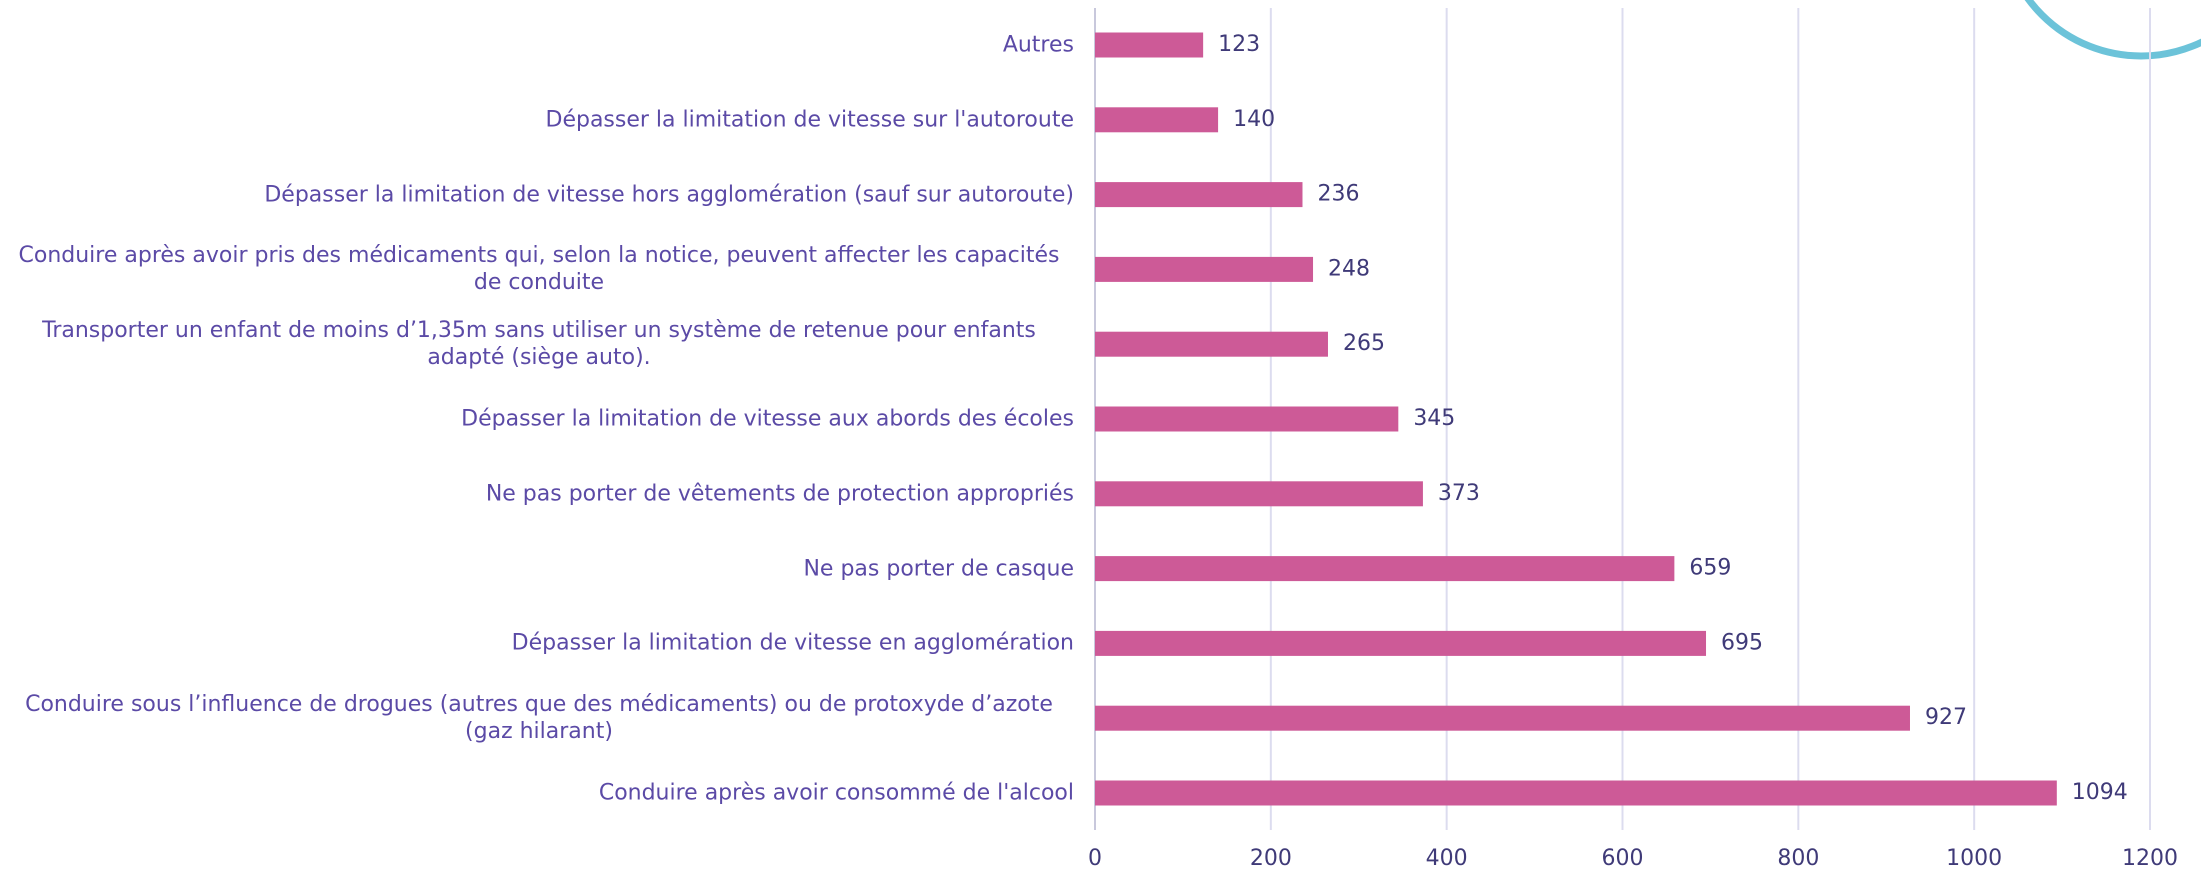 This screenshot has width=2201, height=872. Describe the element at coordinates (2100, 792) in the screenshot. I see `value-label: 1094` at that location.